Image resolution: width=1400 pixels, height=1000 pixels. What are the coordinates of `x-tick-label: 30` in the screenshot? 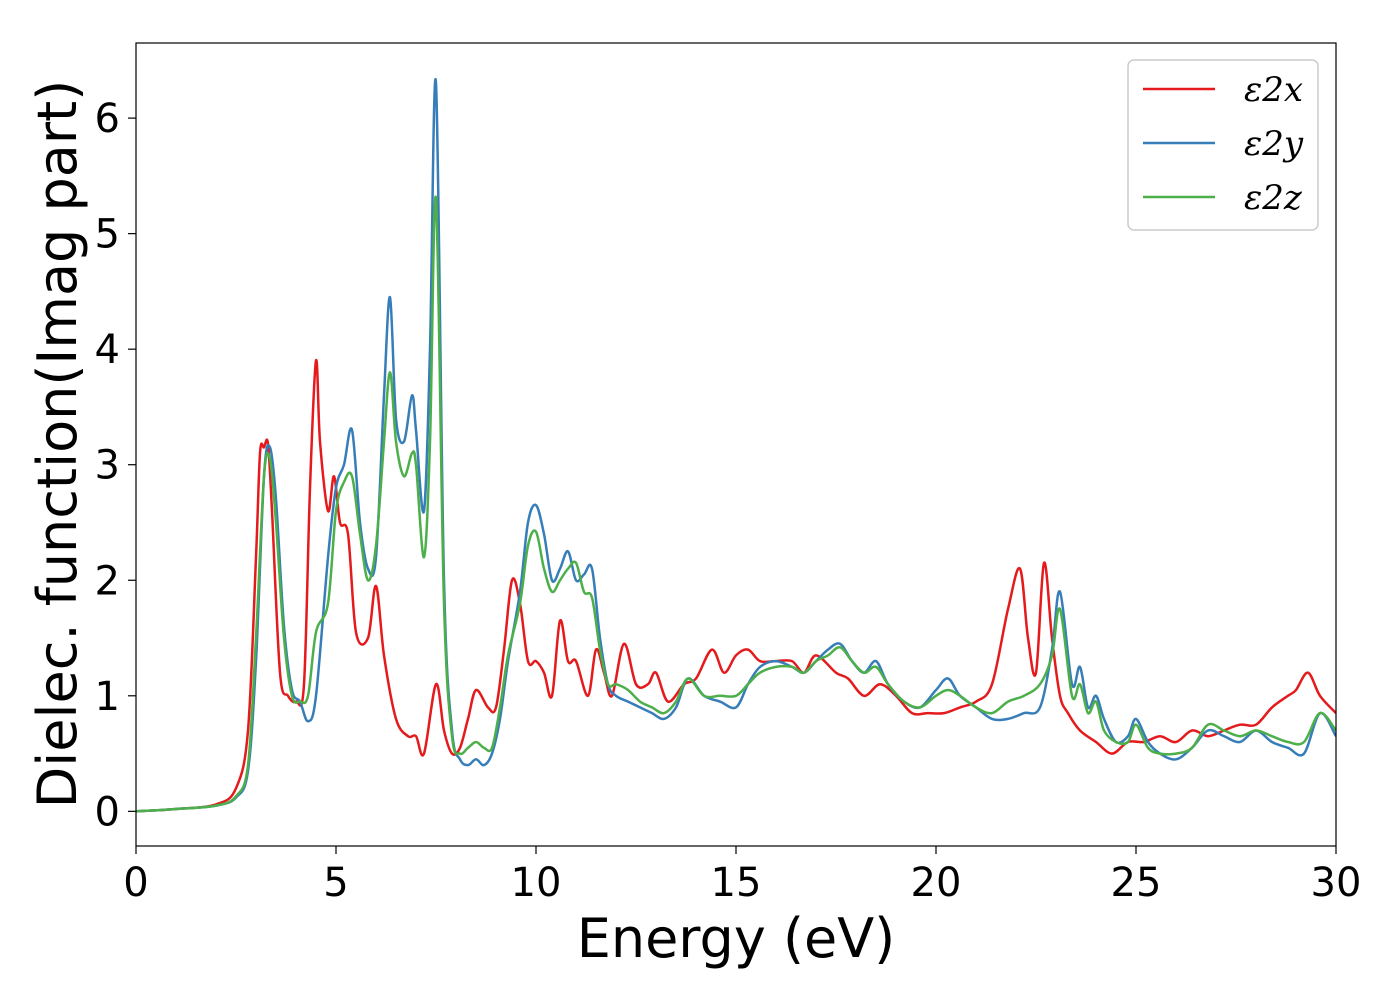 It's located at (1336, 883).